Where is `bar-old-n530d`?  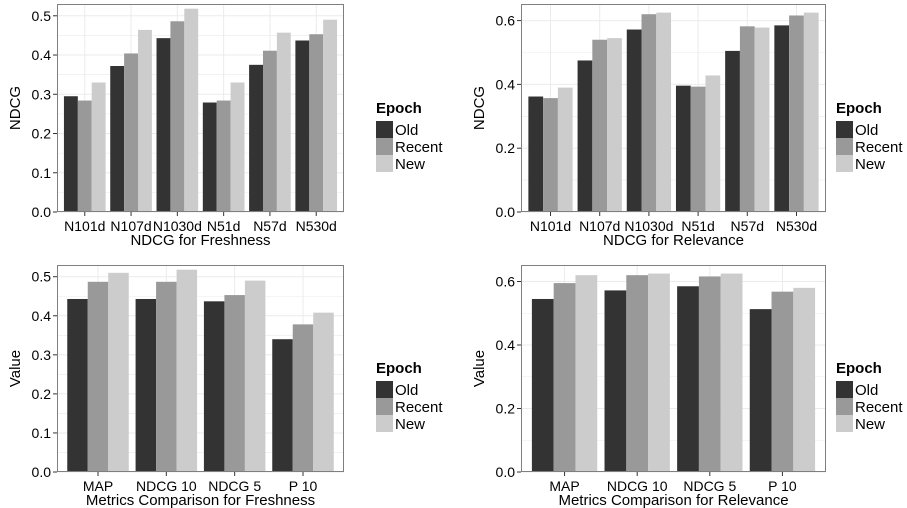
bar-old-n530d is located at coordinates (782, 118).